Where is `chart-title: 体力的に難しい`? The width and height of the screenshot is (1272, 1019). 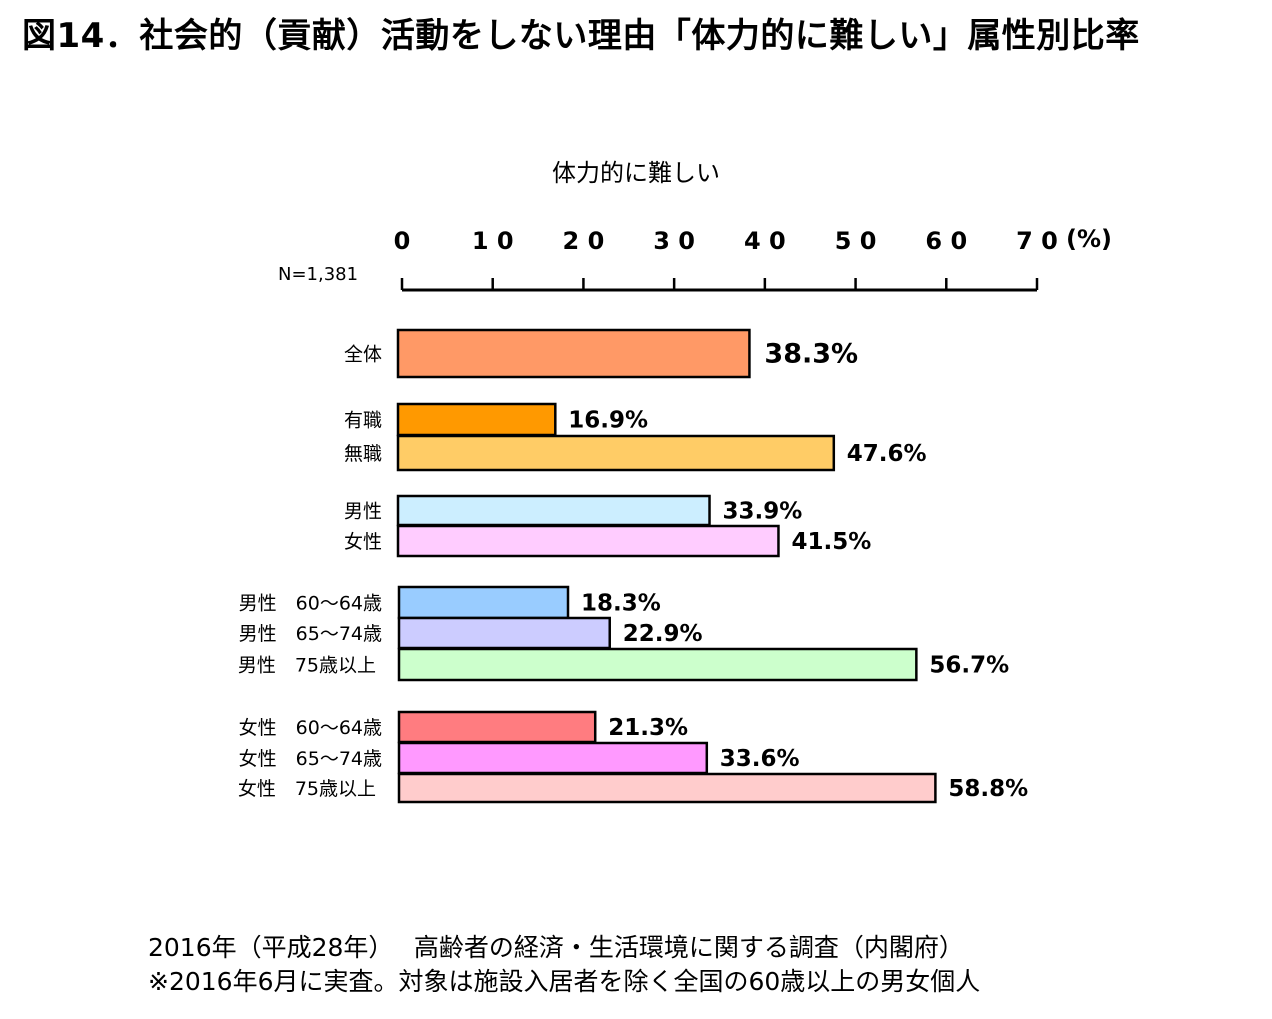
chart-title: 体力的に難しい is located at coordinates (636, 173).